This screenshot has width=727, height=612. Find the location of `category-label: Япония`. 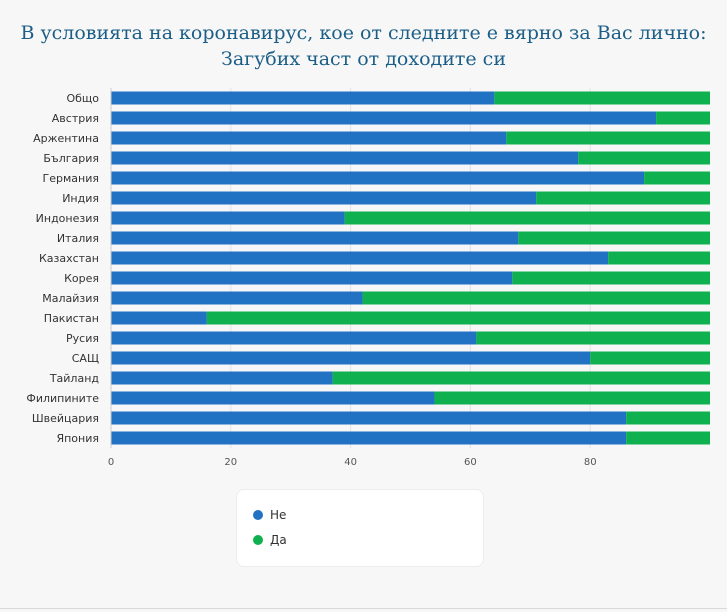

category-label: Япония is located at coordinates (77, 438).